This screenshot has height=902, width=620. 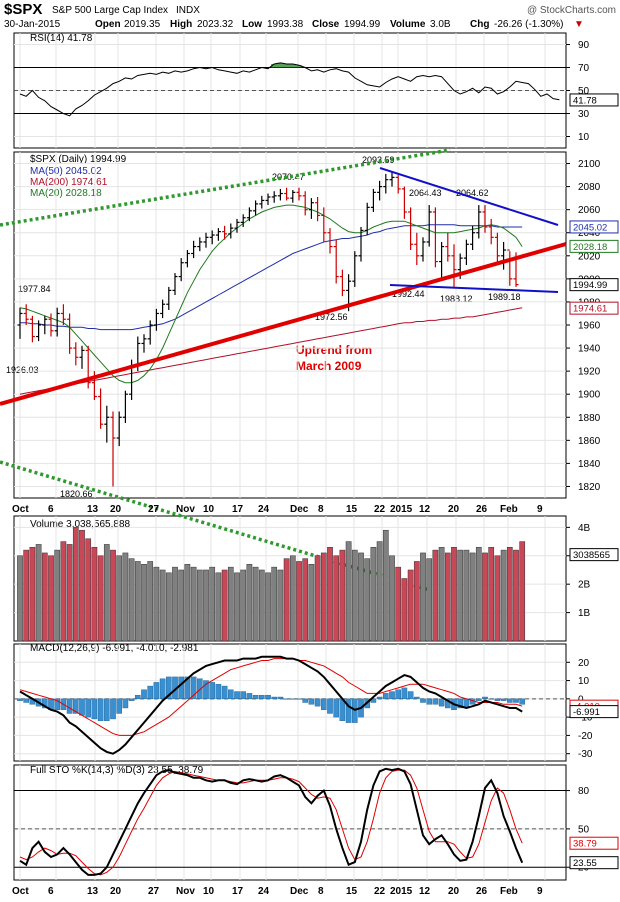 I want to click on value-tag-volume: 3038565, so click(x=591, y=555).